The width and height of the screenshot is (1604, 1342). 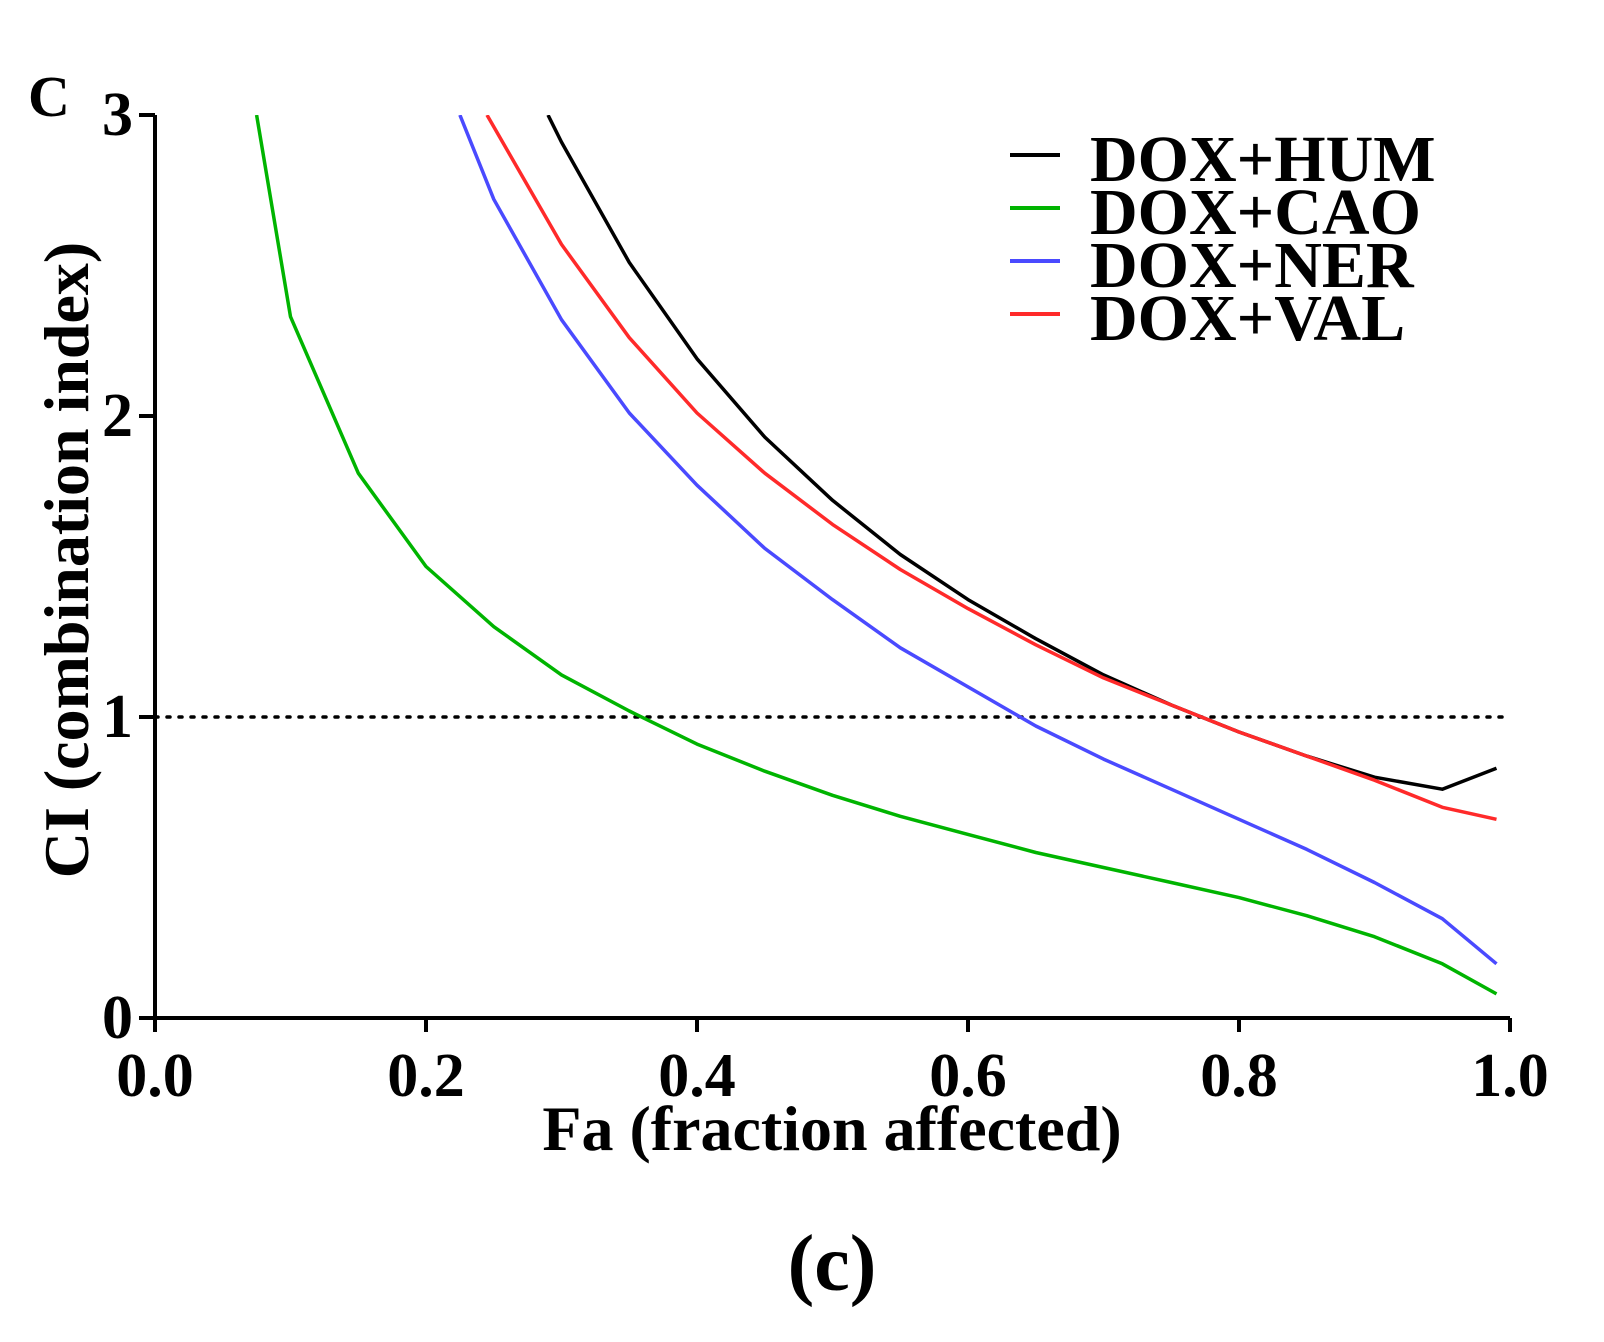 I want to click on legend-label-dox-cao: DOX+CAO, so click(x=1255, y=212).